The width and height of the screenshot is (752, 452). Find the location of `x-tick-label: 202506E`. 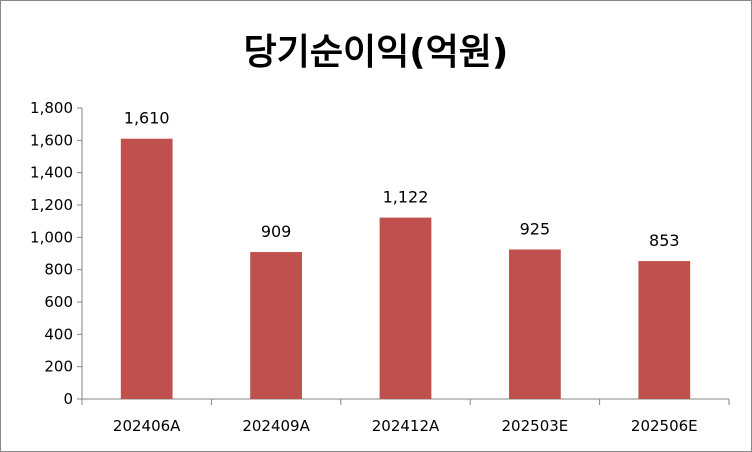

x-tick-label: 202506E is located at coordinates (664, 426).